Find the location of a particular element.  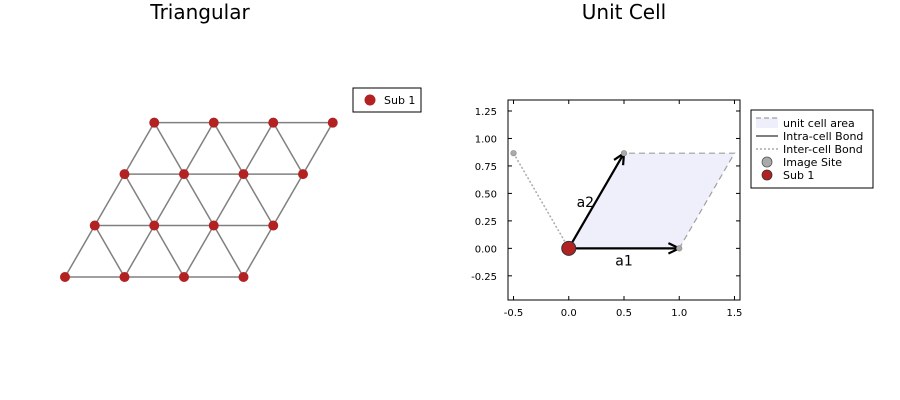

lattice-vectors-layer: a1 a2 is located at coordinates (624, 209).